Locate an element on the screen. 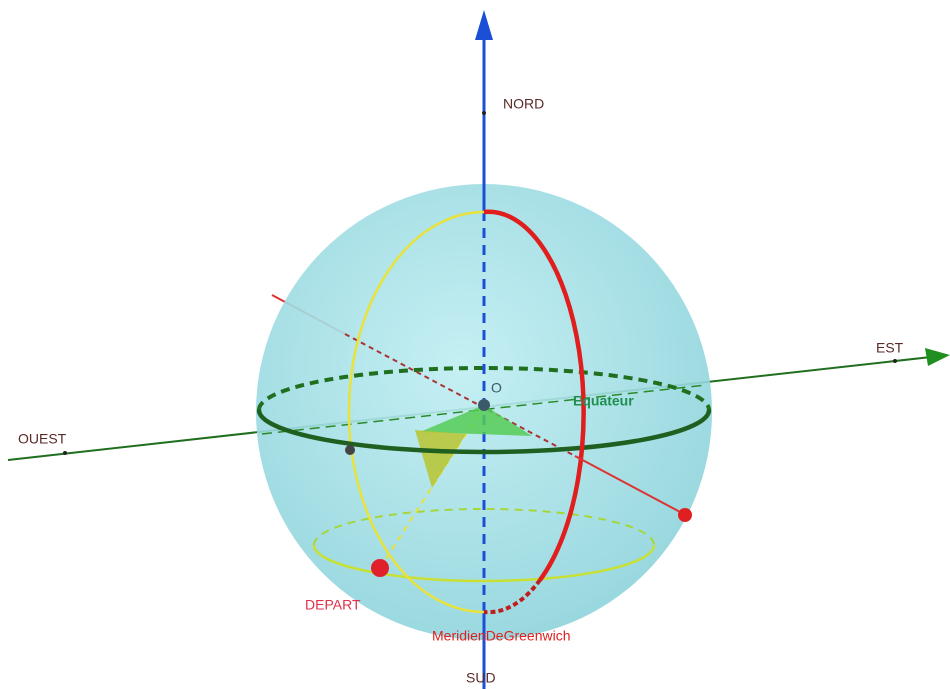 This screenshot has height=689, width=950. intersection-point is located at coordinates (350, 450).